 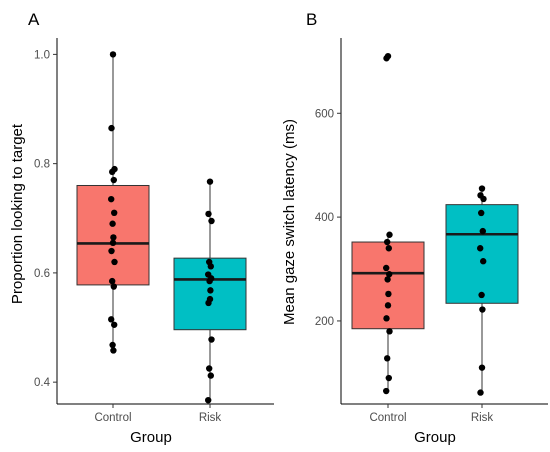 What do you see at coordinates (289, 222) in the screenshot?
I see `panel-b-y-axis-title: Mean gaze switch latency (ms)` at bounding box center [289, 222].